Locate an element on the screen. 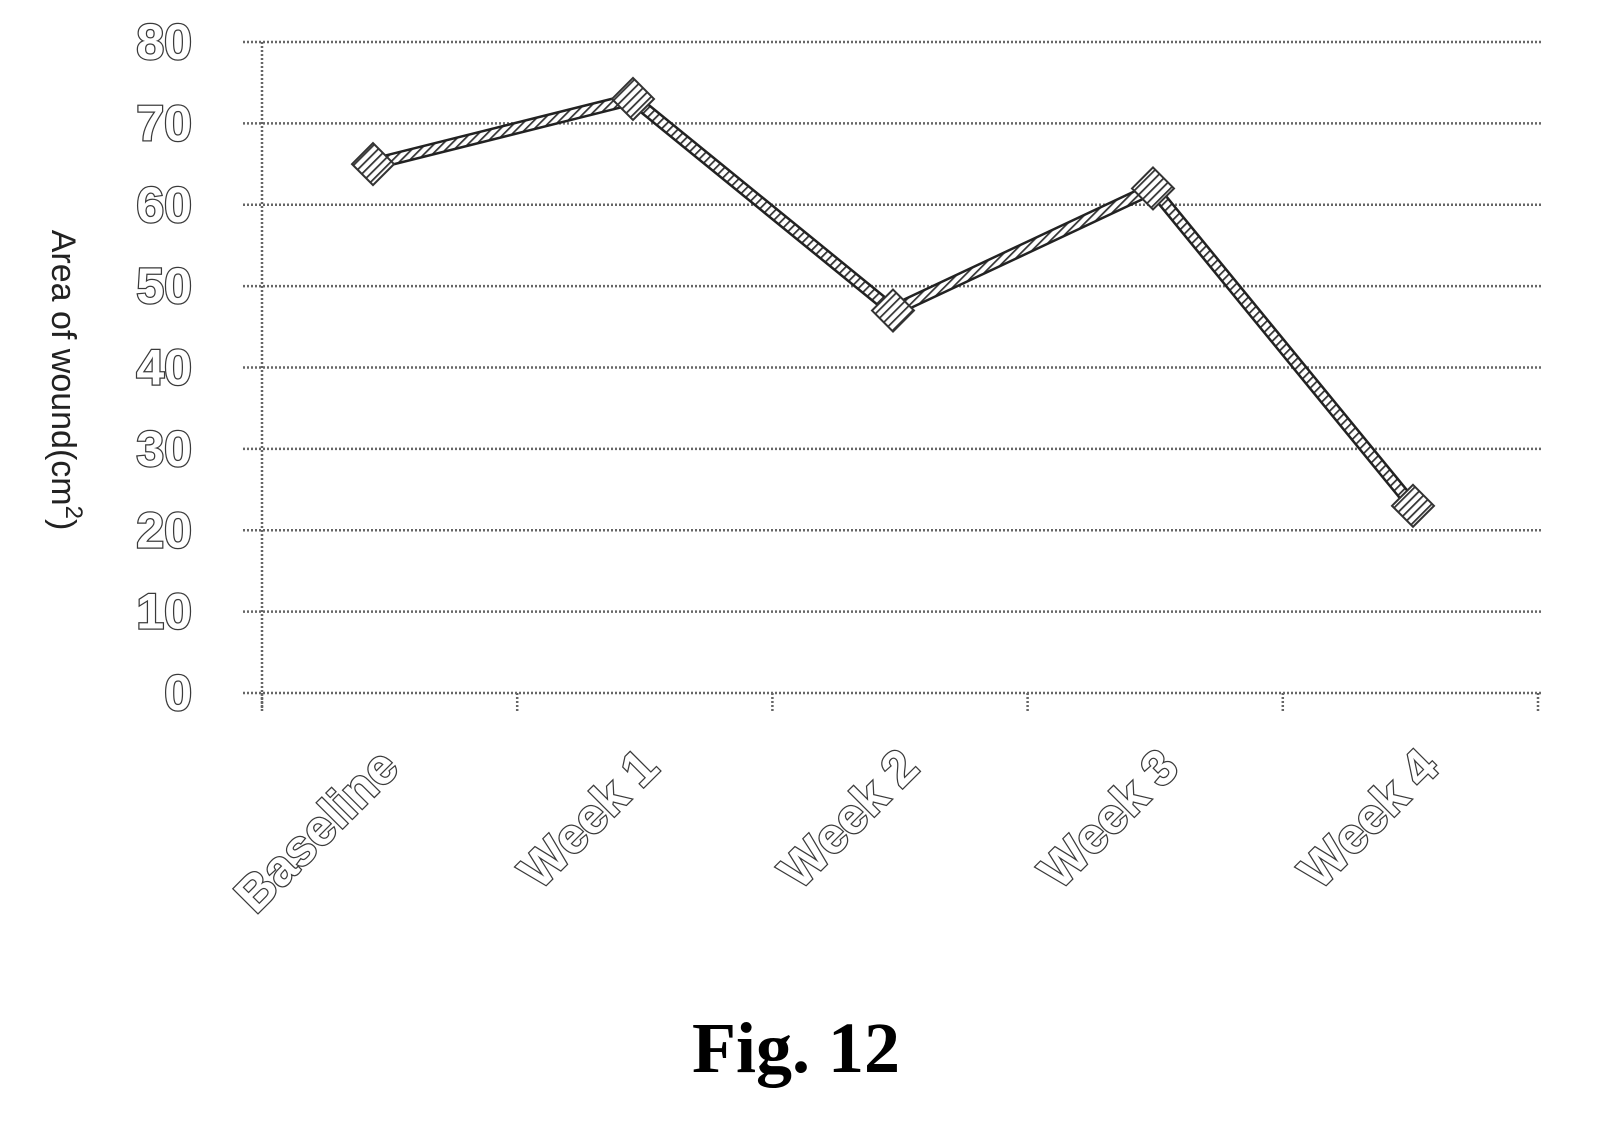 Image resolution: width=1613 pixels, height=1137 pixels. x-tick-labels: Baseline Week 1 Week 2 Week 3 Week 4 is located at coordinates (836, 831).